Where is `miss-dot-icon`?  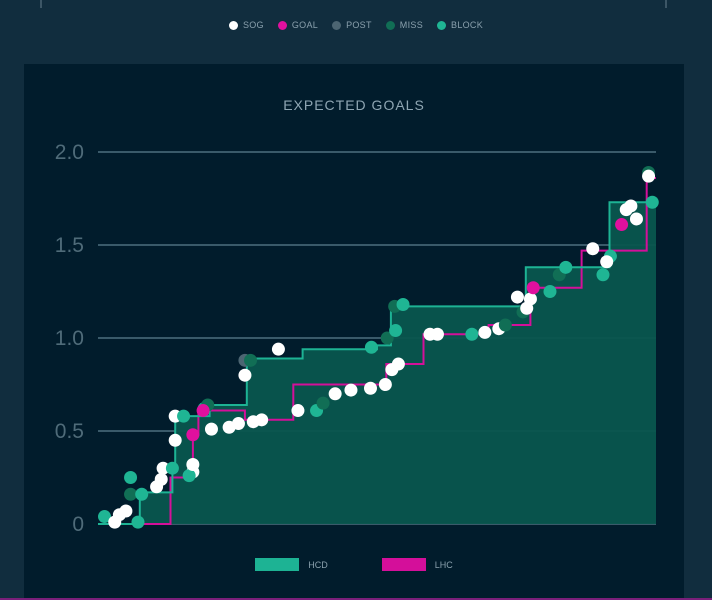 miss-dot-icon is located at coordinates (390, 25).